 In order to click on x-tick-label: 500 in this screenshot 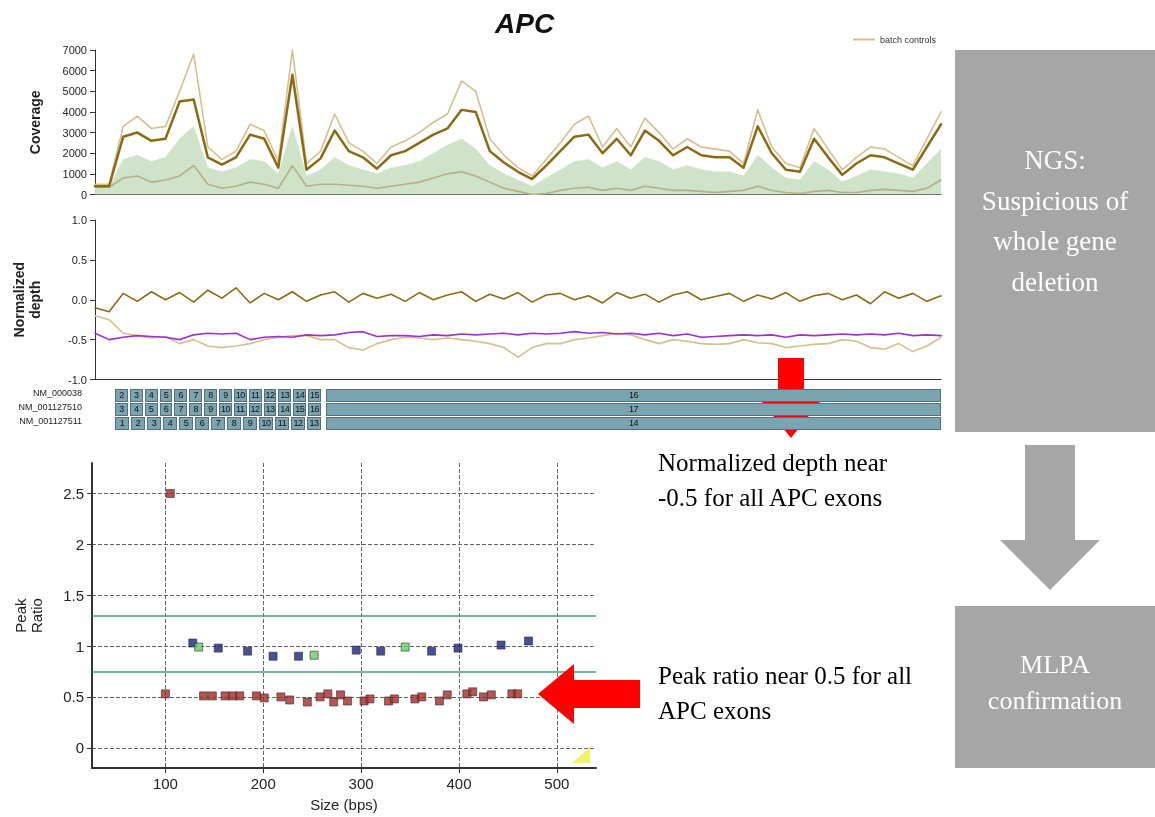, I will do `click(557, 784)`.